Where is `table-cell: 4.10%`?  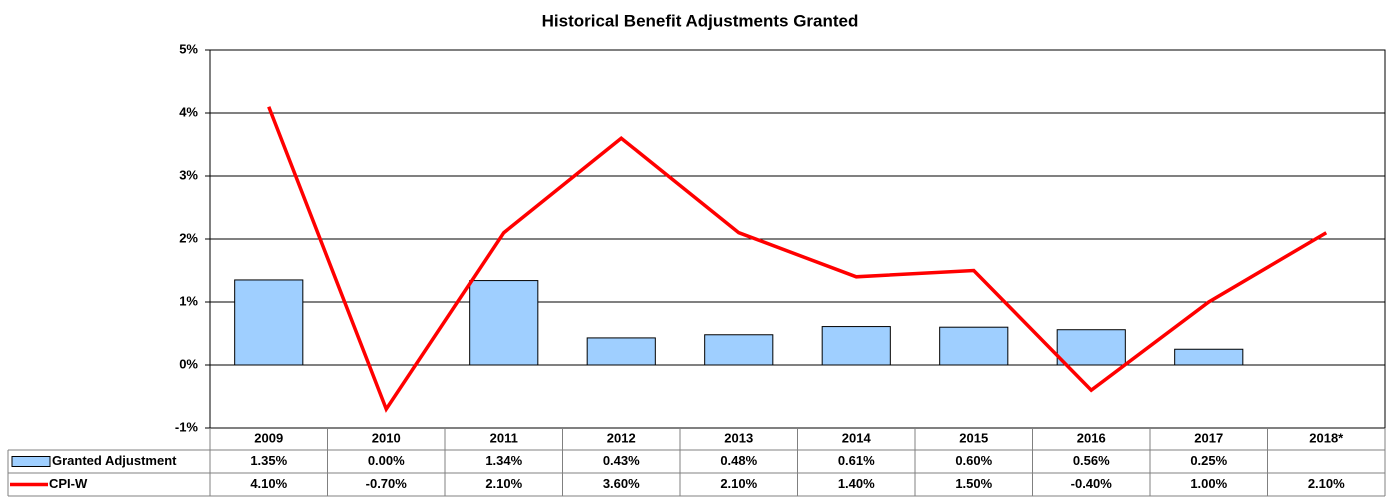
table-cell: 4.10% is located at coordinates (268, 483).